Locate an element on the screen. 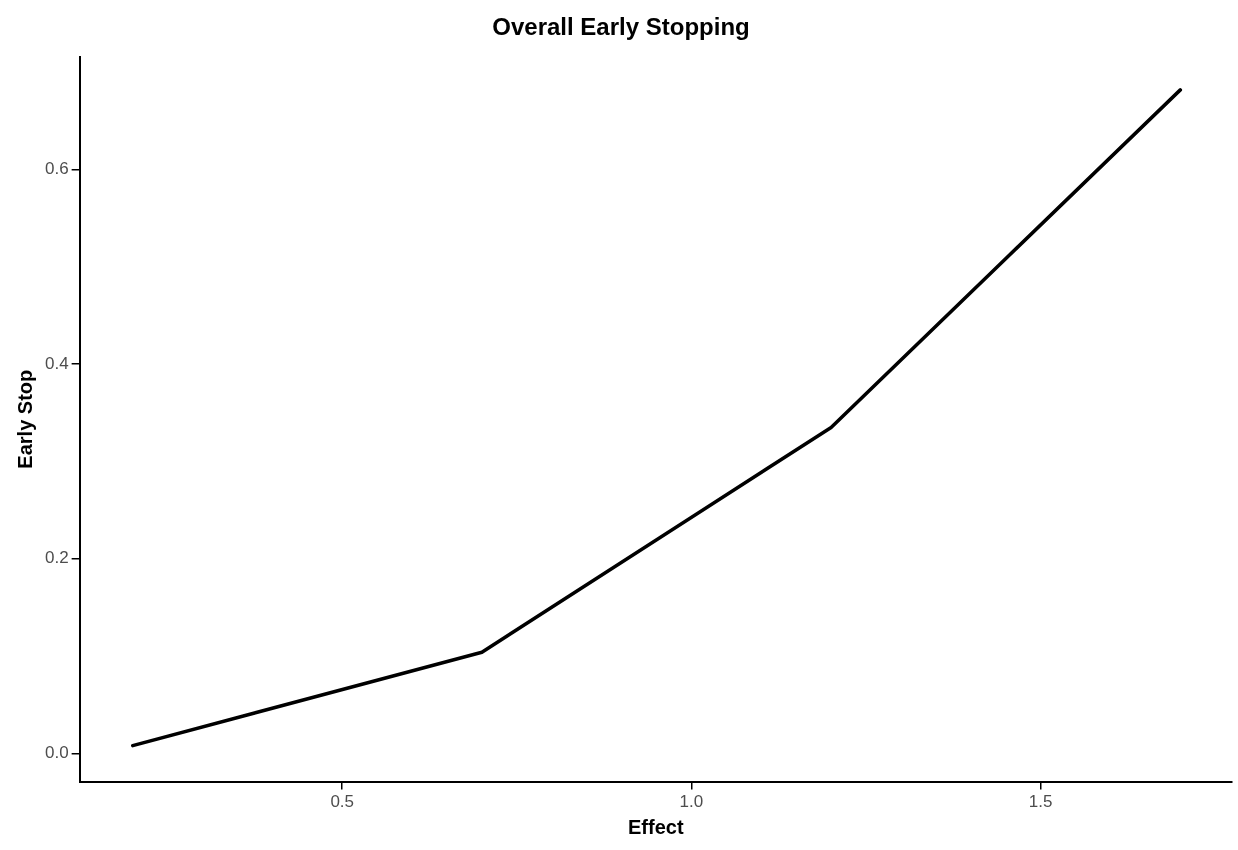  y-tick-label: 0.0 is located at coordinates (56, 753).